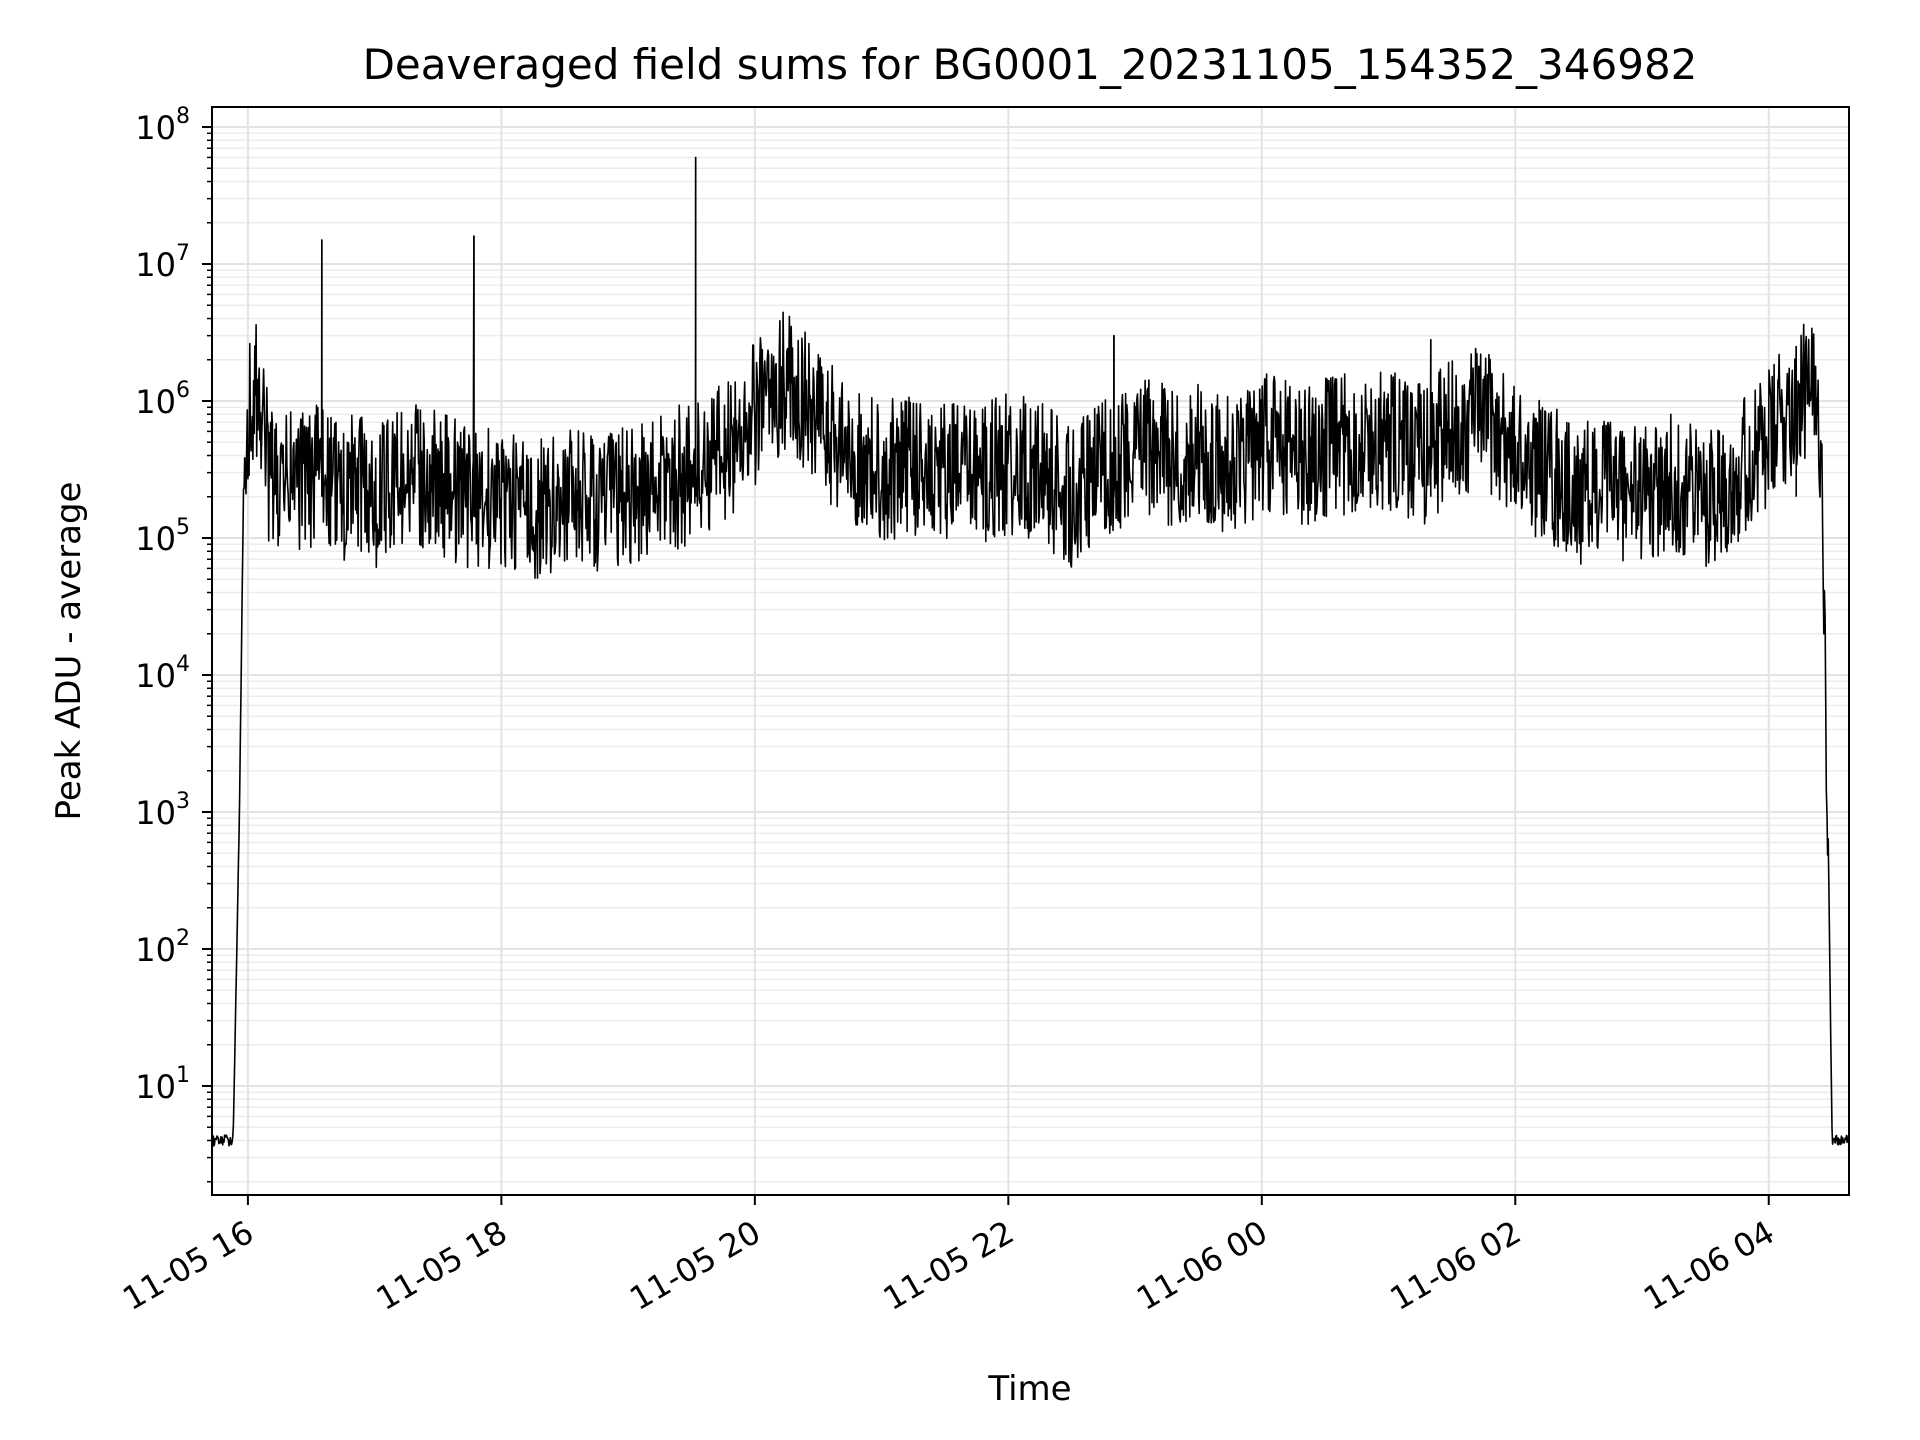 This screenshot has width=1920, height=1440. What do you see at coordinates (183, 253) in the screenshot?
I see `y-tick-exponent: 7` at bounding box center [183, 253].